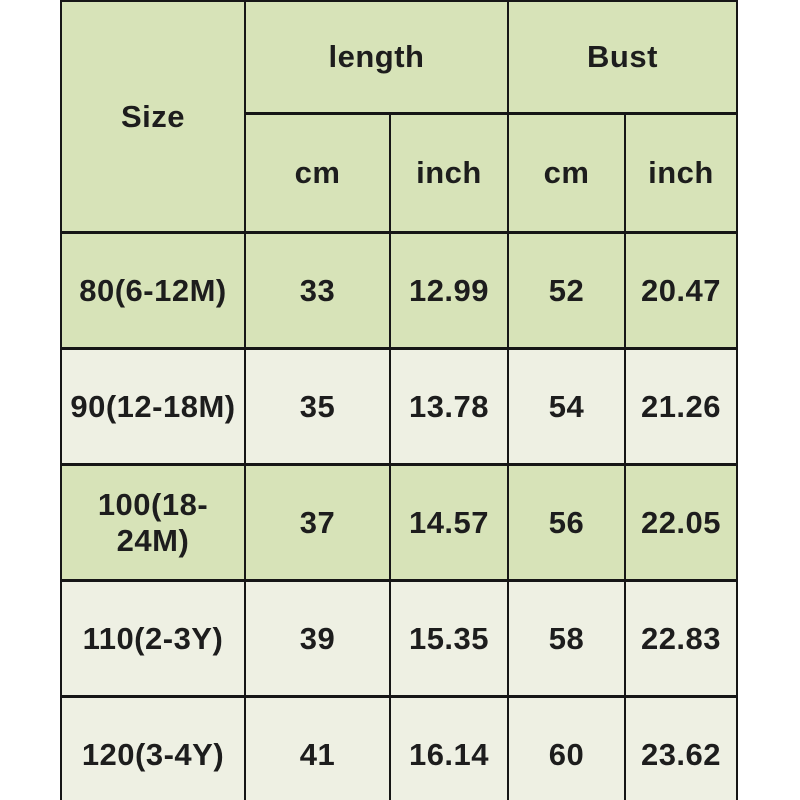 Image resolution: width=800 pixels, height=800 pixels. Describe the element at coordinates (317, 406) in the screenshot. I see `value-cell: 35` at that location.